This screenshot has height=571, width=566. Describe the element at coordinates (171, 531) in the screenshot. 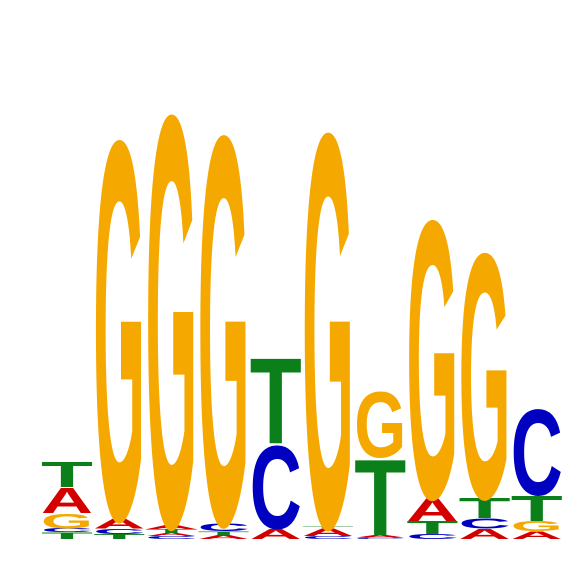

I see `logo-letter-T-pos3: T` at that location.